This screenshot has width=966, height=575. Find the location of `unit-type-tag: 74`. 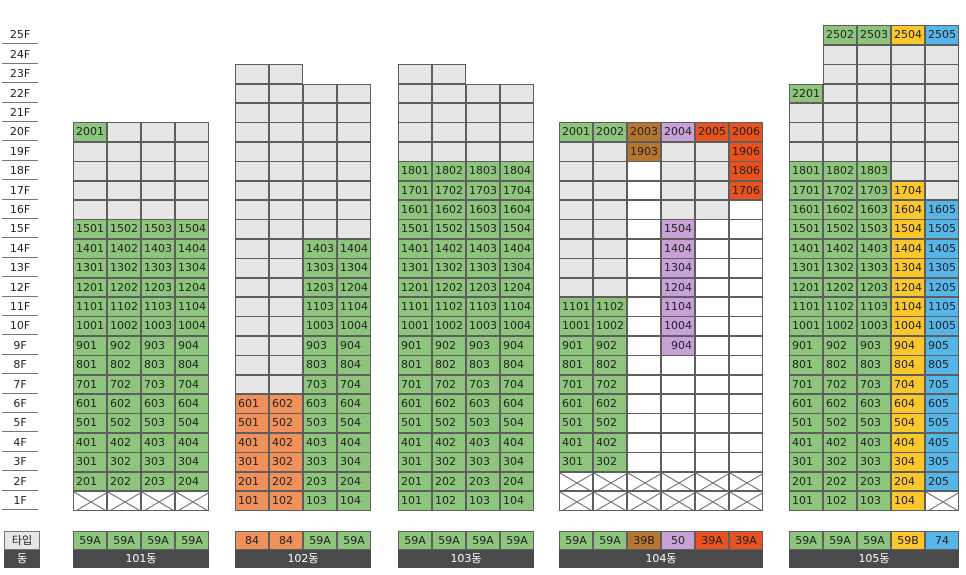

unit-type-tag: 74 is located at coordinates (942, 540).